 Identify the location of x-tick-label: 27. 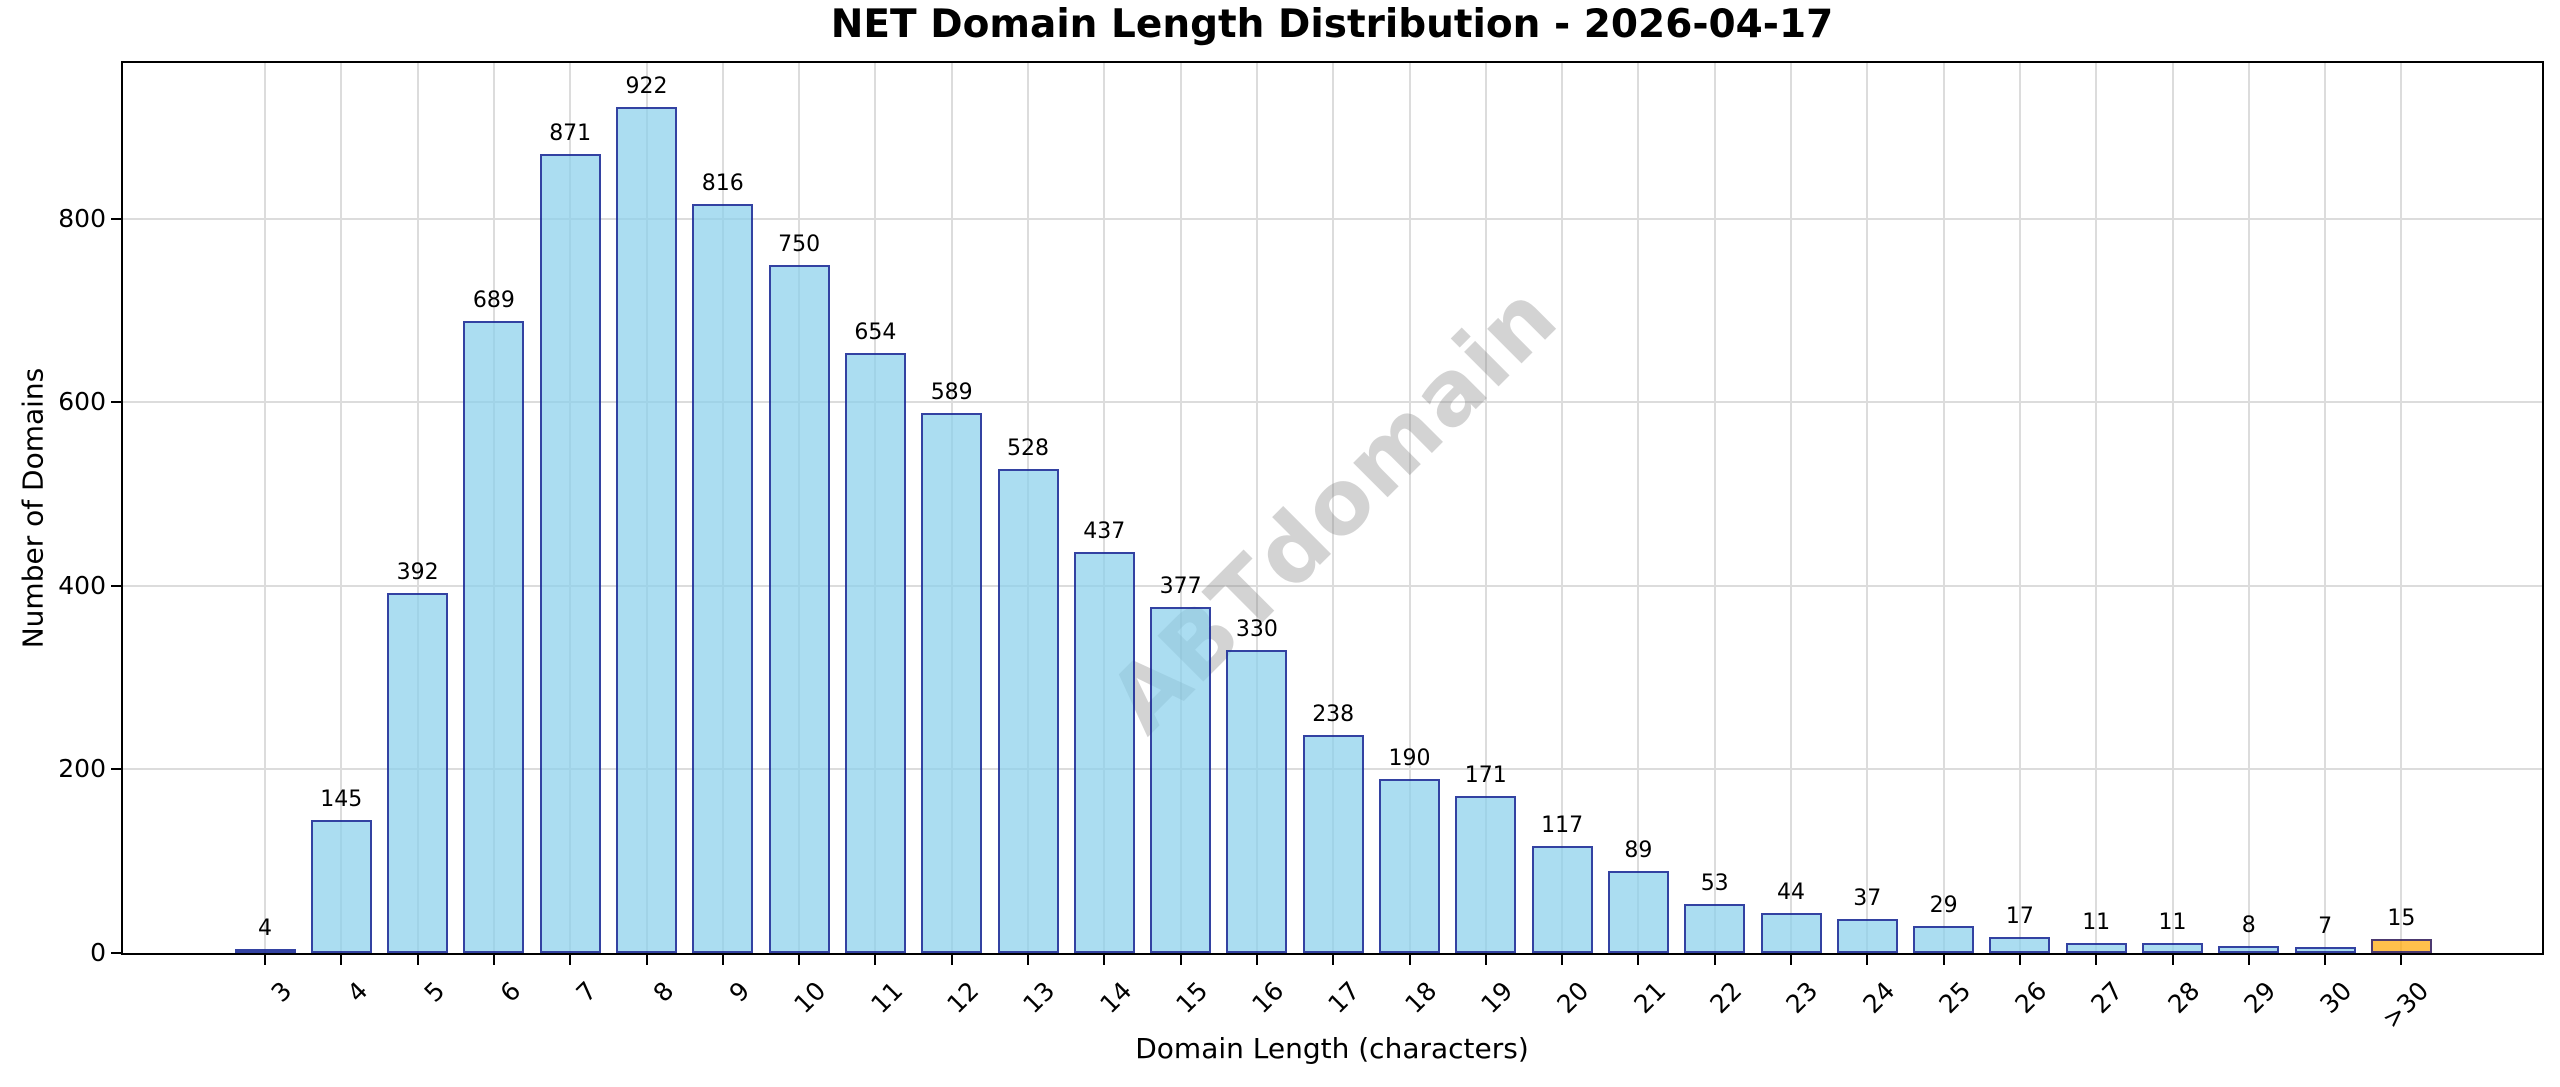
(2107, 998).